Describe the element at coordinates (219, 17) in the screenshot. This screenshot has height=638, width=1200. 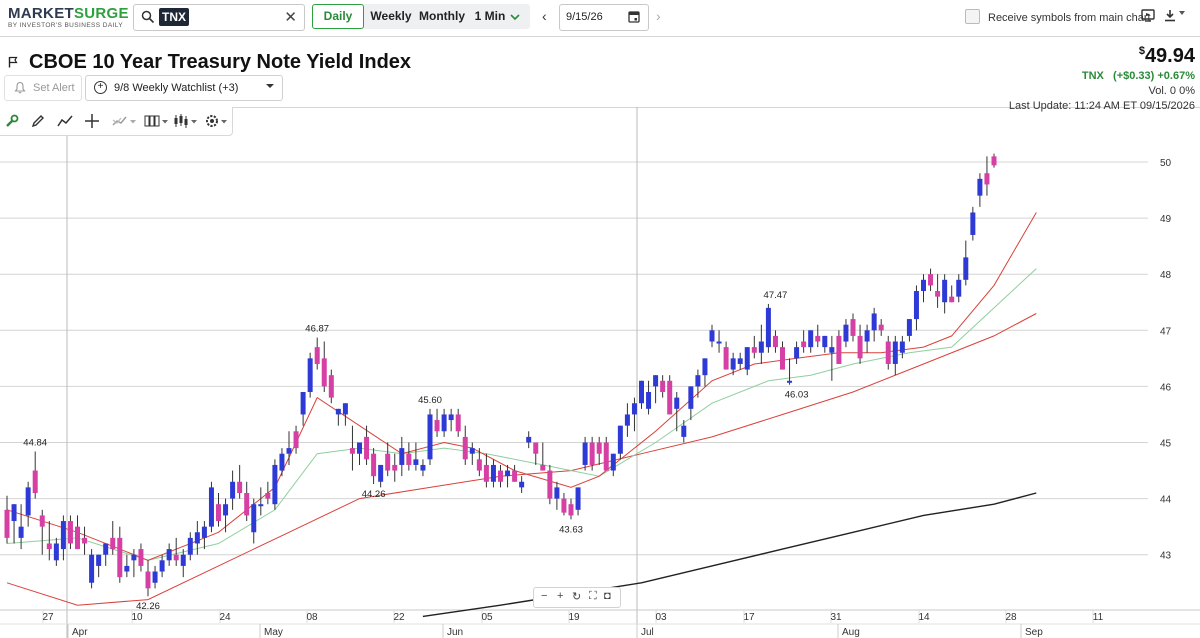
I see `symbol-search-input: TNX ✕` at that location.